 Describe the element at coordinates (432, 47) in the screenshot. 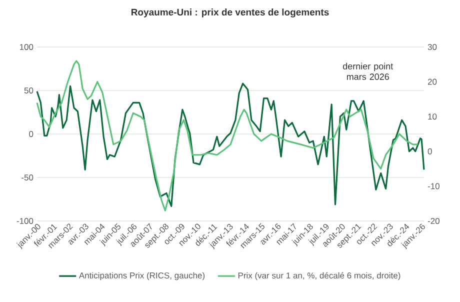

I see `y2-tick-label: 30` at that location.